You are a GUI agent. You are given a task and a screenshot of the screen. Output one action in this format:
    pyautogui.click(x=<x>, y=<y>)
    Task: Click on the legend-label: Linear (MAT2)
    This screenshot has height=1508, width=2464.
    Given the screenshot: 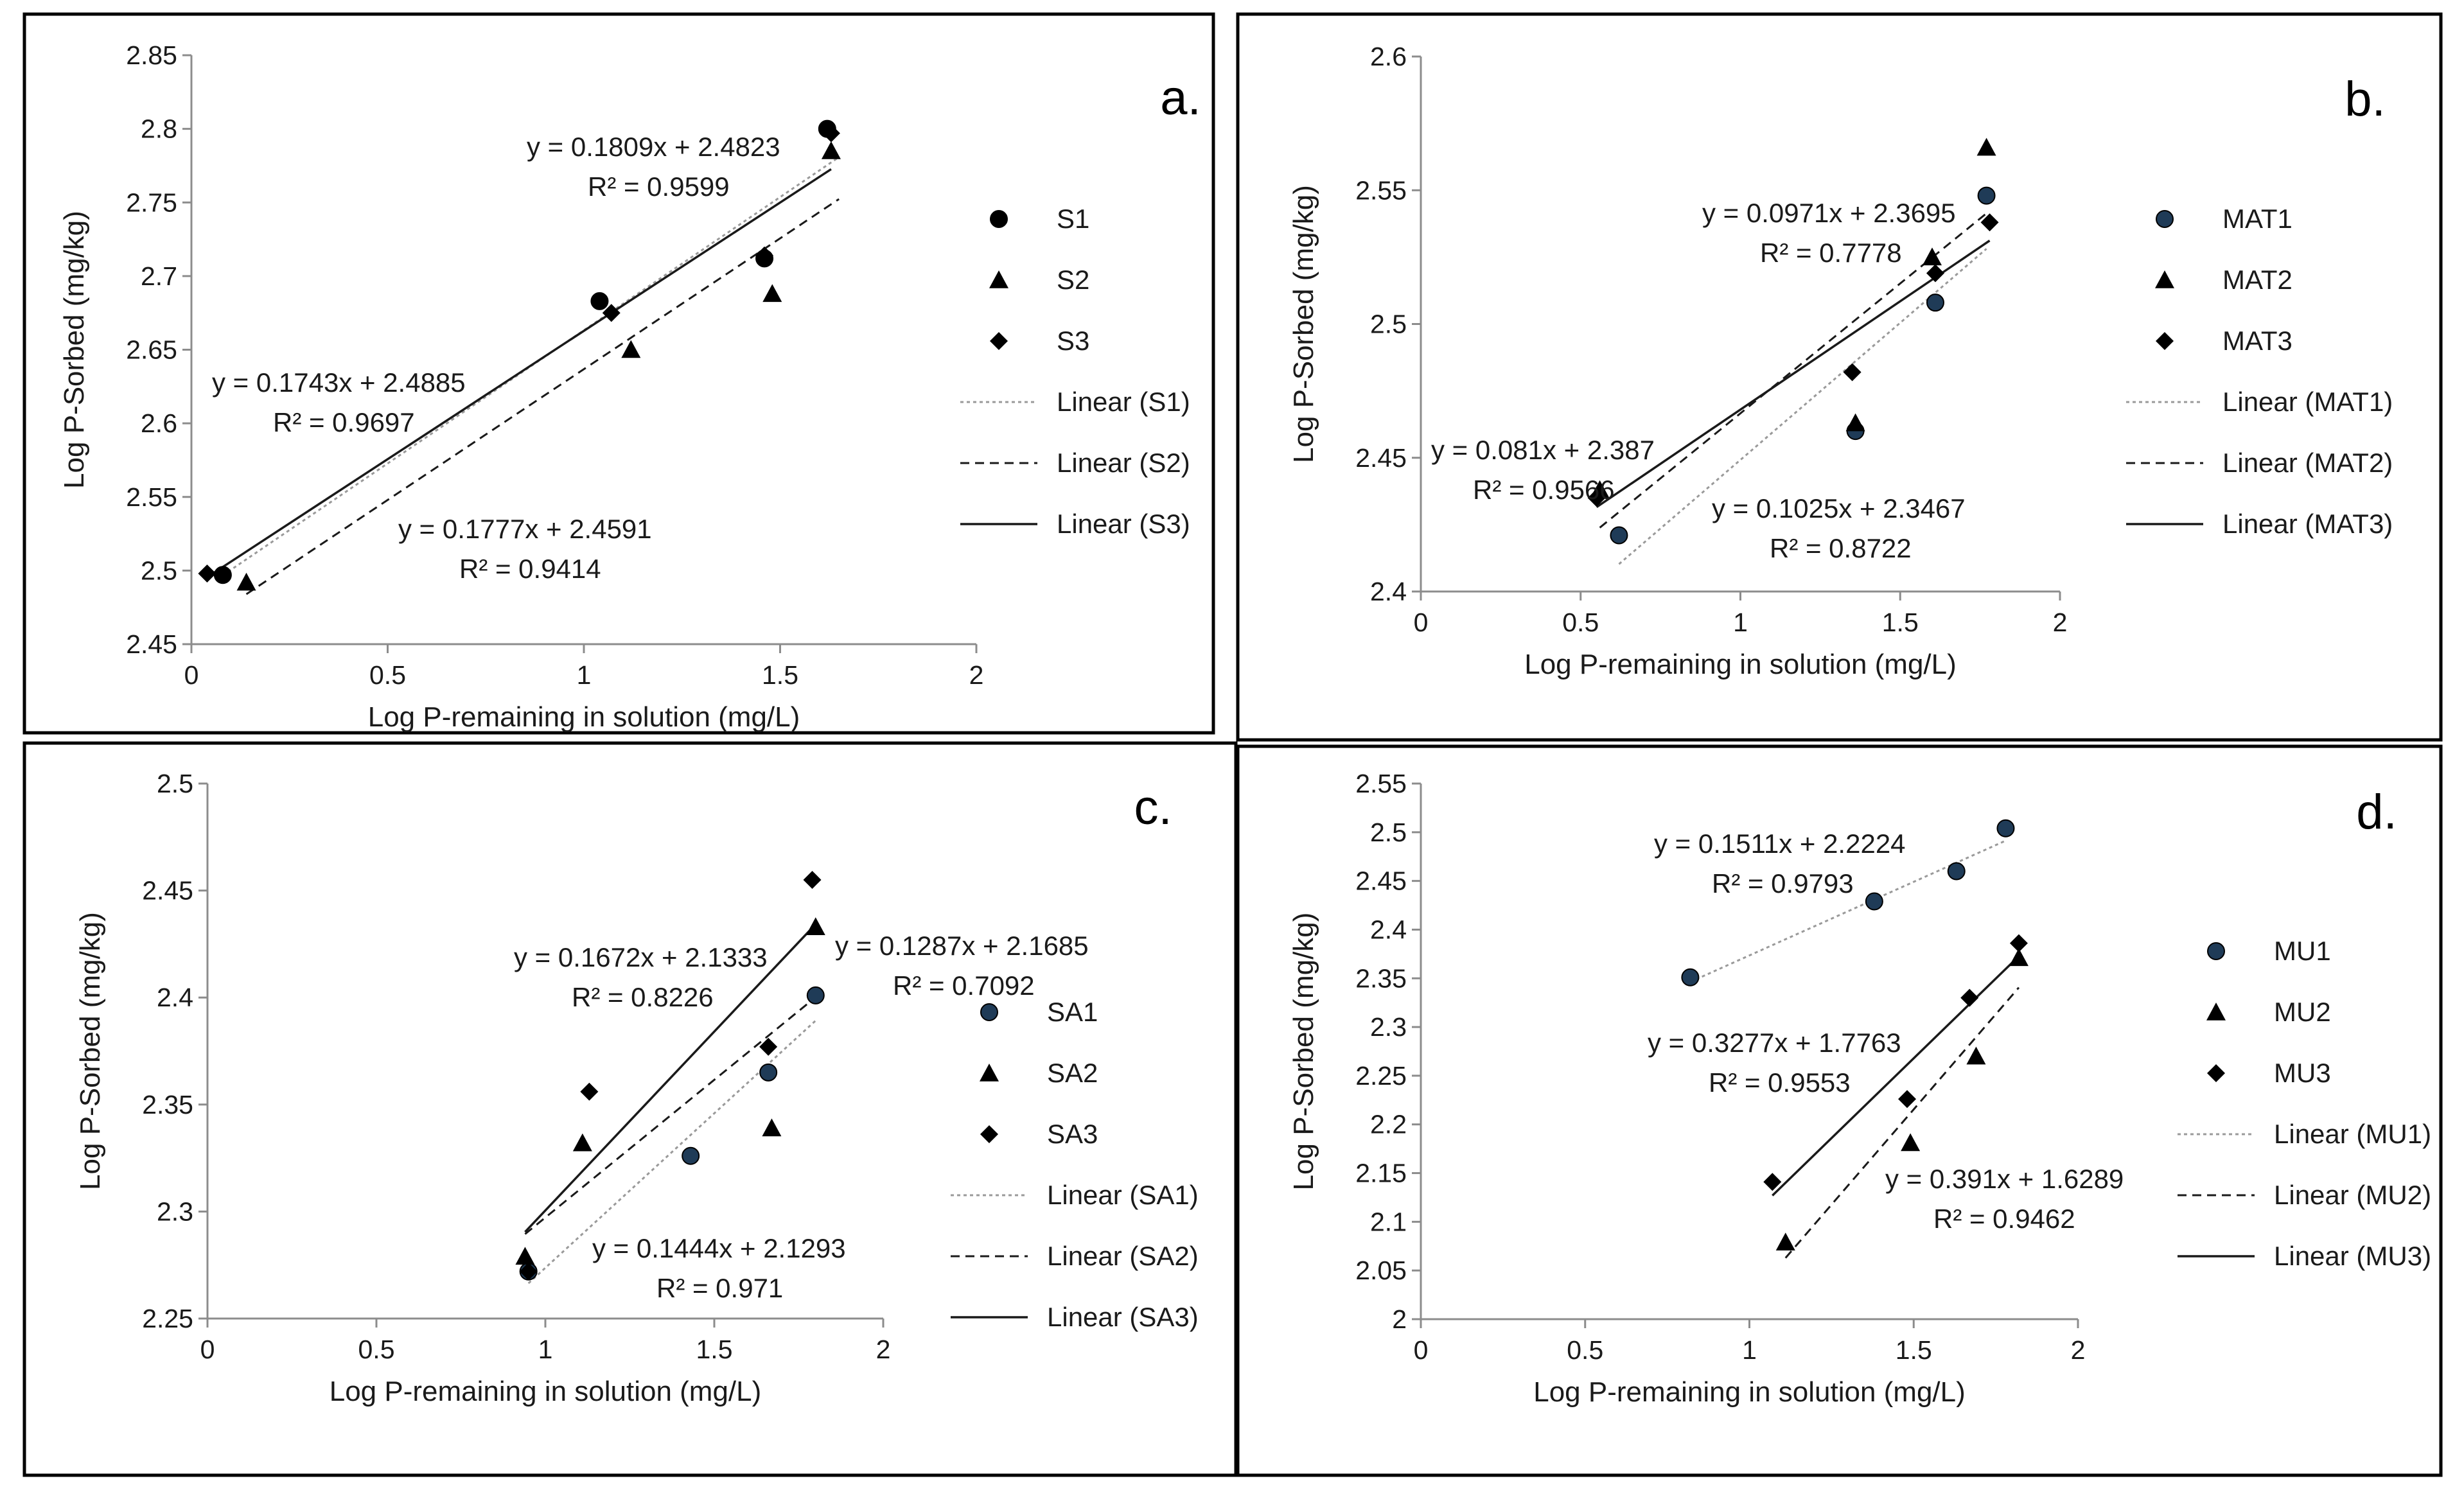 What is the action you would take?
    pyautogui.click(x=2307, y=463)
    